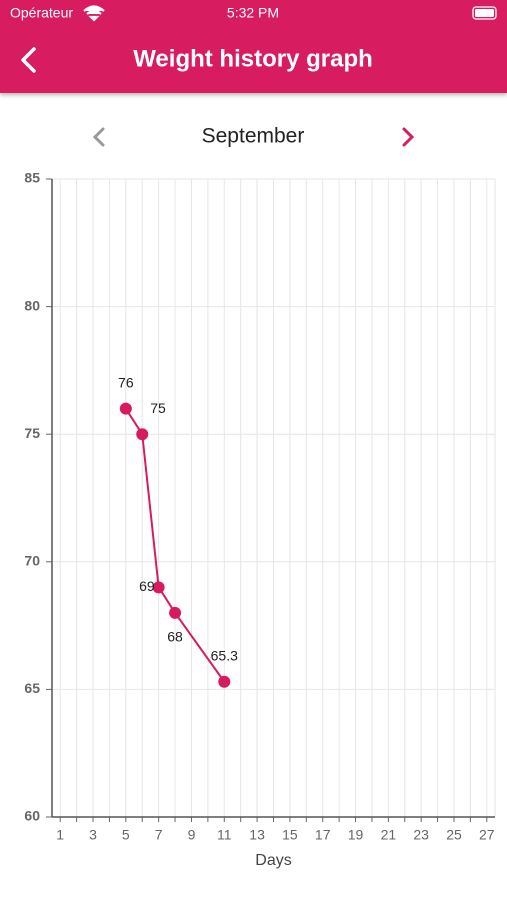 The height and width of the screenshot is (905, 507). What do you see at coordinates (126, 835) in the screenshot?
I see `x-tick-label: 5` at bounding box center [126, 835].